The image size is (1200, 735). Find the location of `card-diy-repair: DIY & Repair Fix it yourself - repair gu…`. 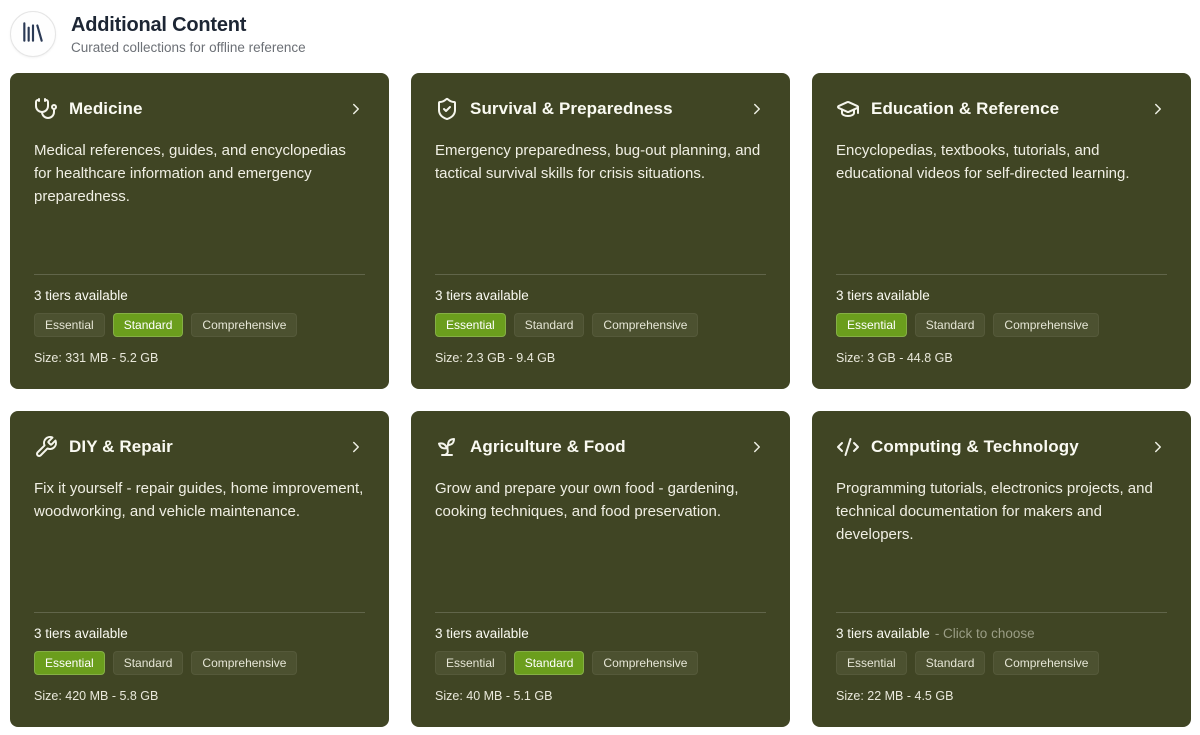

card-diy-repair: DIY & Repair Fix it yourself - repair gu… is located at coordinates (199, 569).